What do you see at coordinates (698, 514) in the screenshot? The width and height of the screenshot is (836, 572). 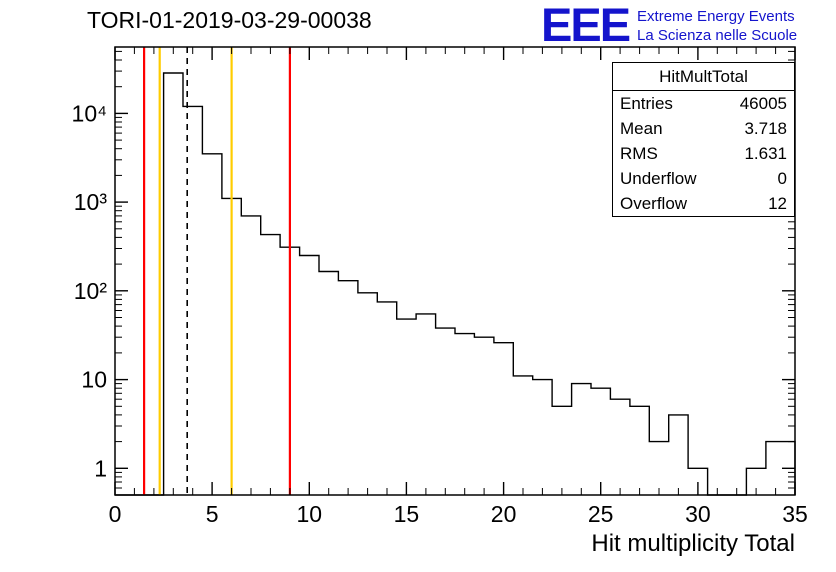 I see `x-tick-label: 30` at bounding box center [698, 514].